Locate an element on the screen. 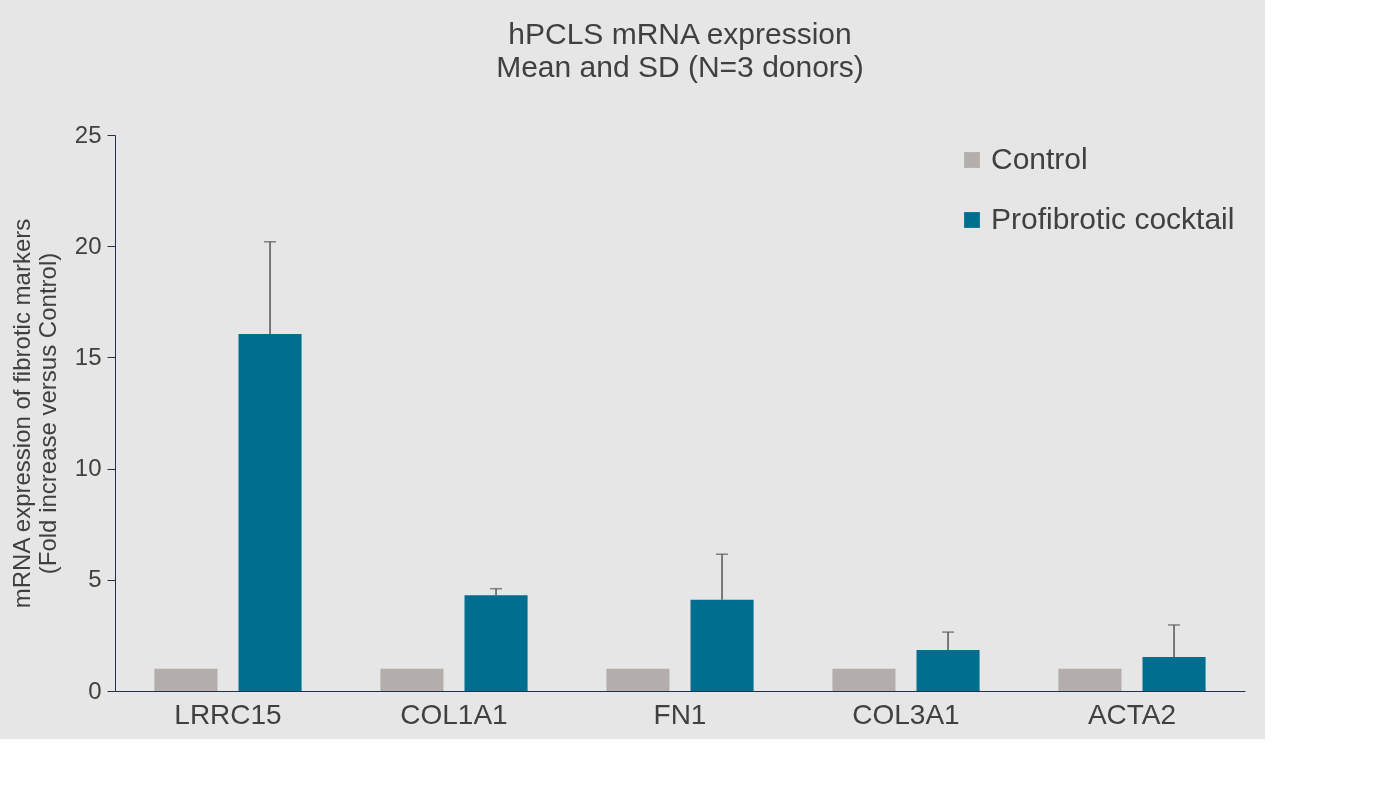  legend-label: Profibrotic cocktail is located at coordinates (1113, 218).